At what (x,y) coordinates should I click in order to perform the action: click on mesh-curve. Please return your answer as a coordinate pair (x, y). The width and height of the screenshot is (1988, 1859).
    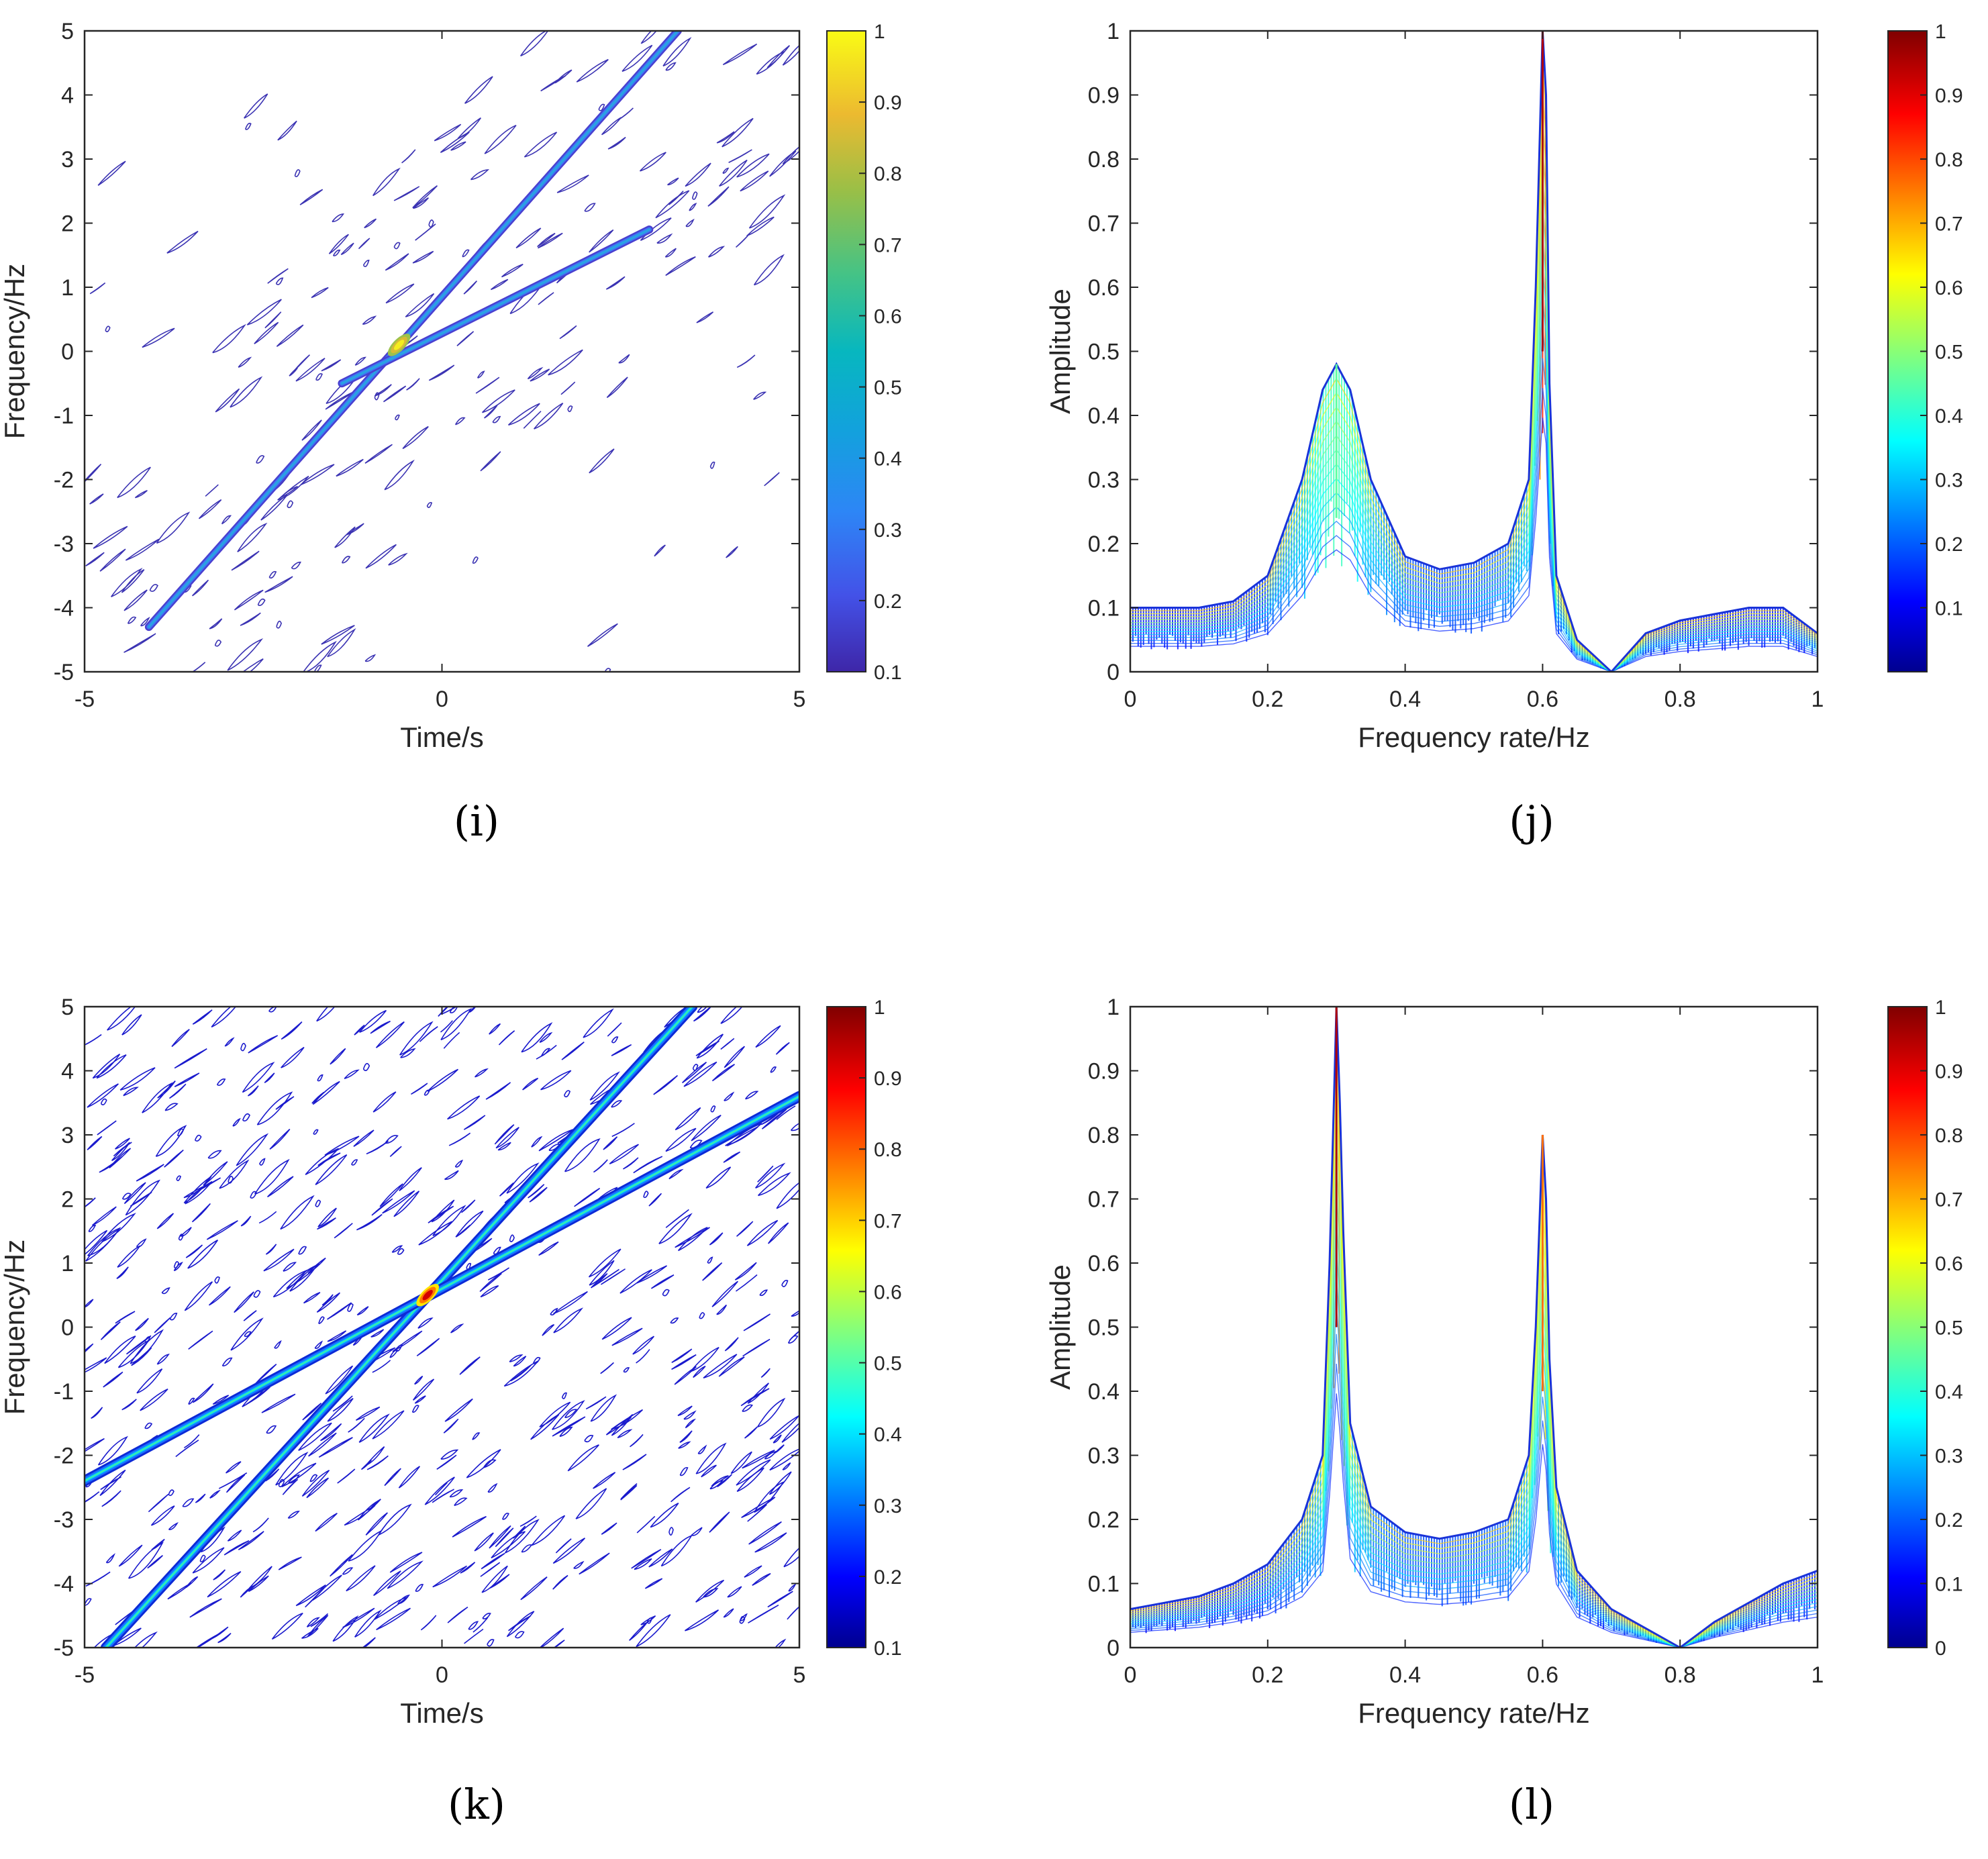
    Looking at the image, I should click on (1474, 1417).